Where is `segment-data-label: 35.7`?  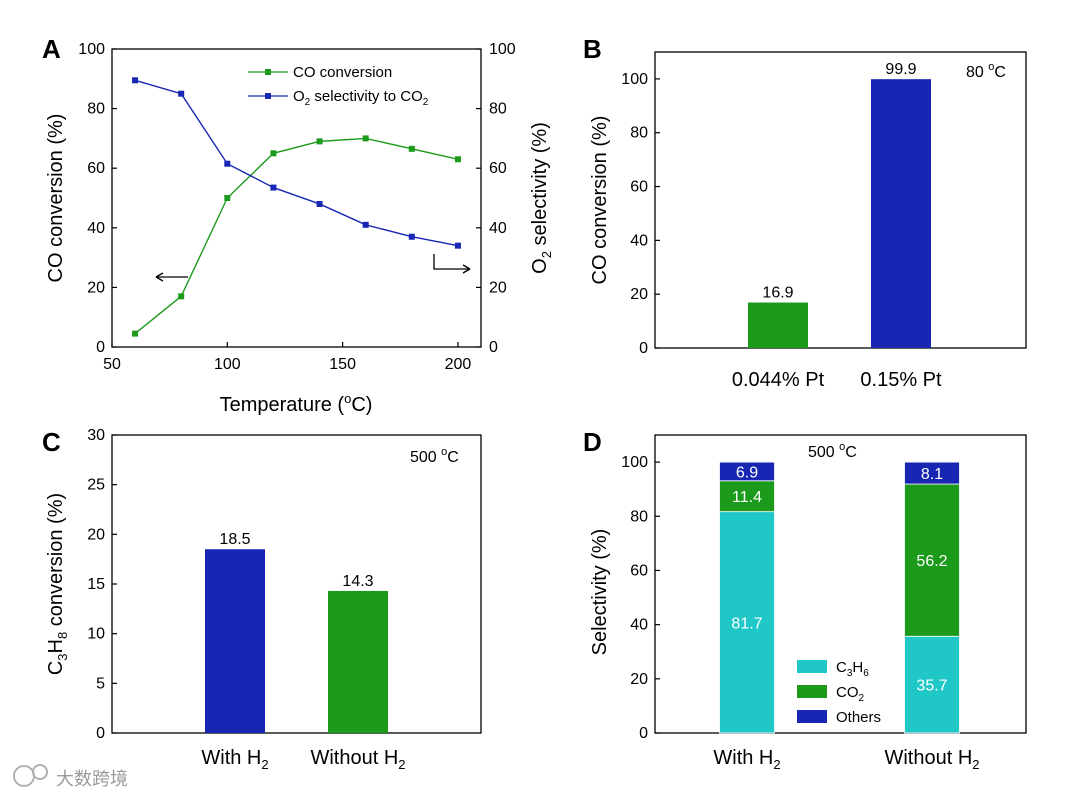
segment-data-label: 35.7 is located at coordinates (931, 686).